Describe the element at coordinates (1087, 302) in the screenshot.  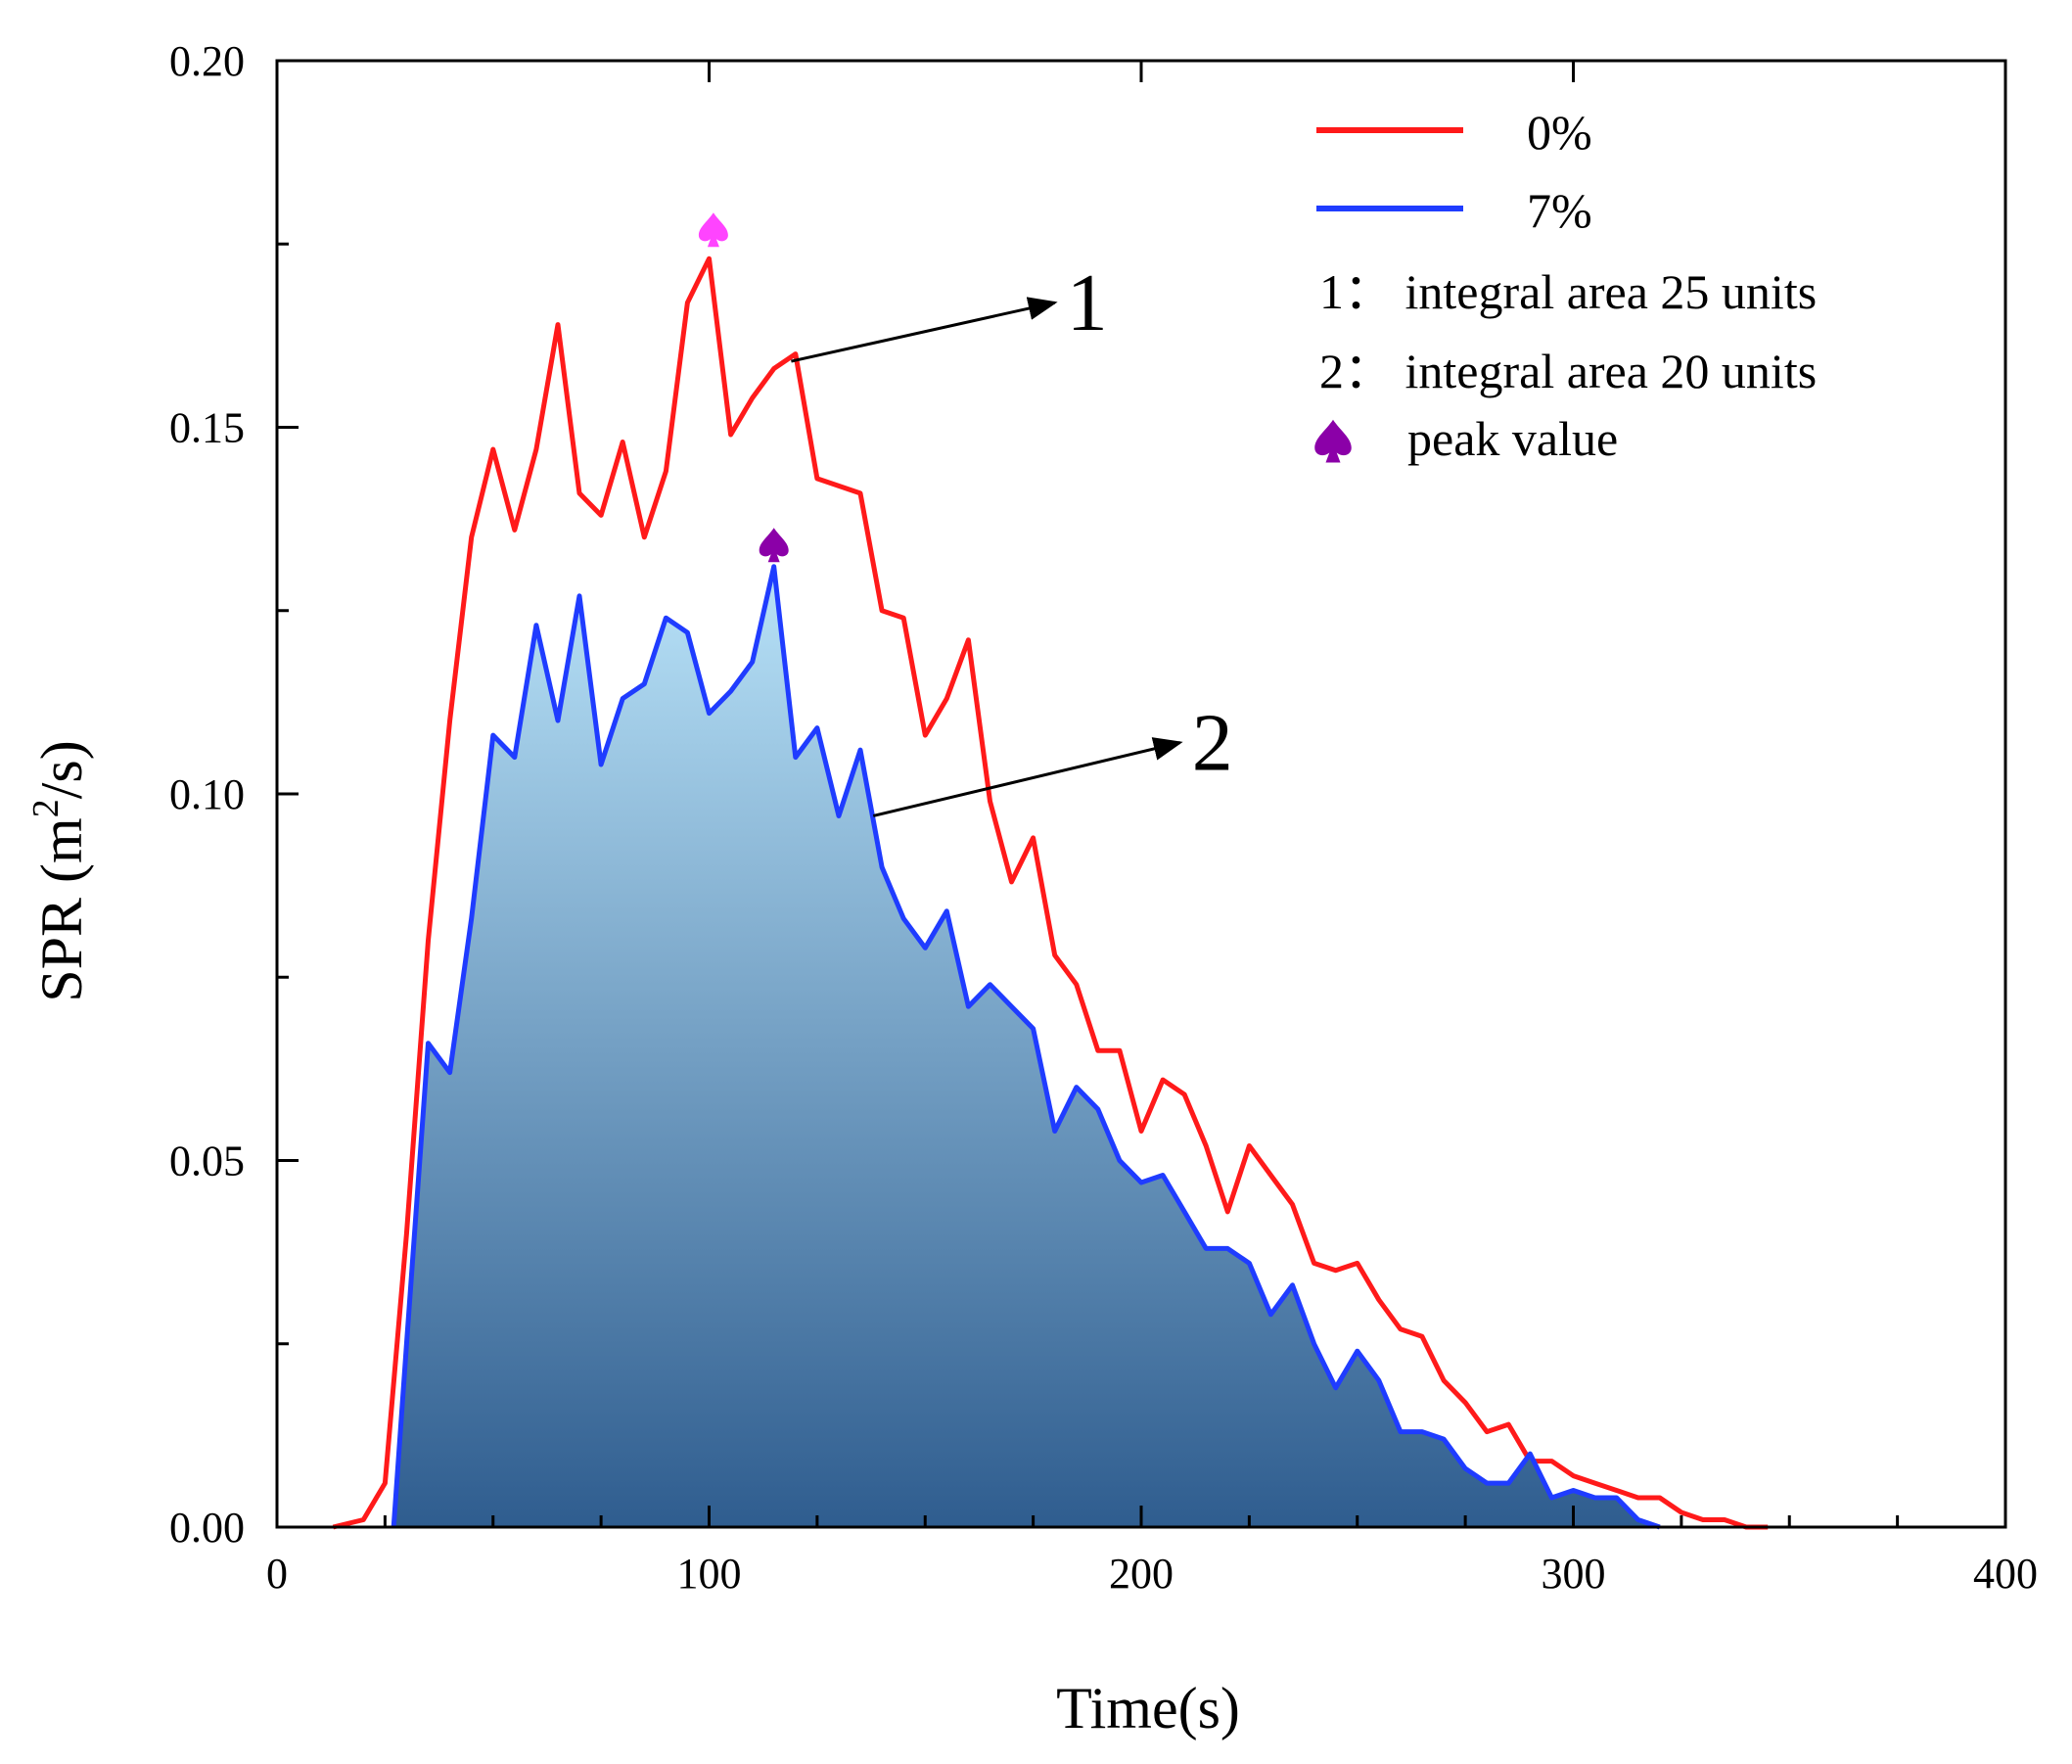
I see `annotation-label-1: 1` at that location.